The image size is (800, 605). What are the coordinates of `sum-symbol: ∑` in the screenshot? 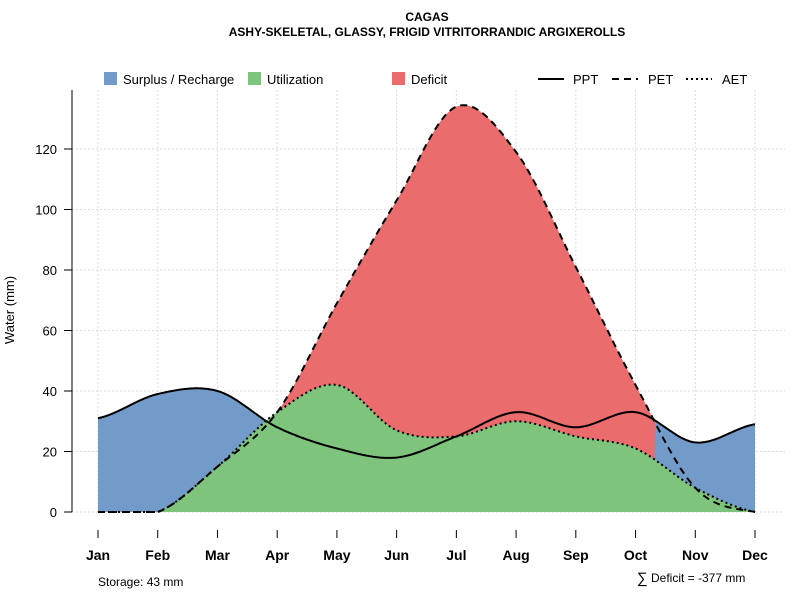 It's located at (642, 578).